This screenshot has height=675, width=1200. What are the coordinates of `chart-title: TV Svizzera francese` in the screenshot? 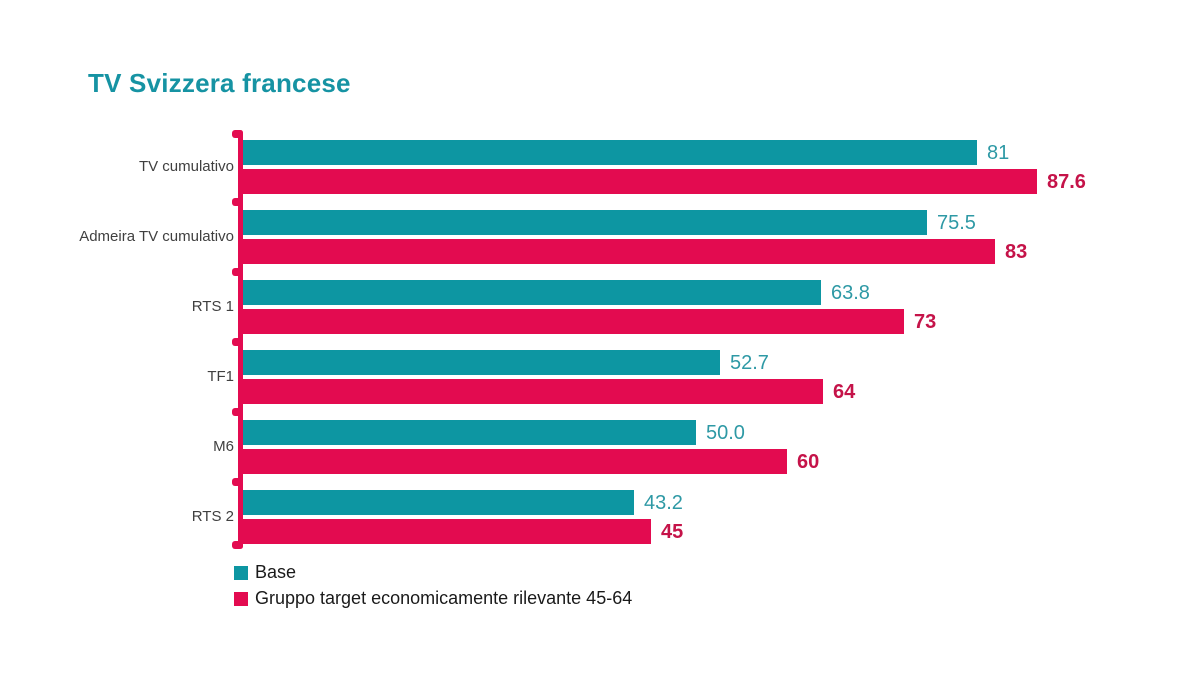 It's located at (219, 83).